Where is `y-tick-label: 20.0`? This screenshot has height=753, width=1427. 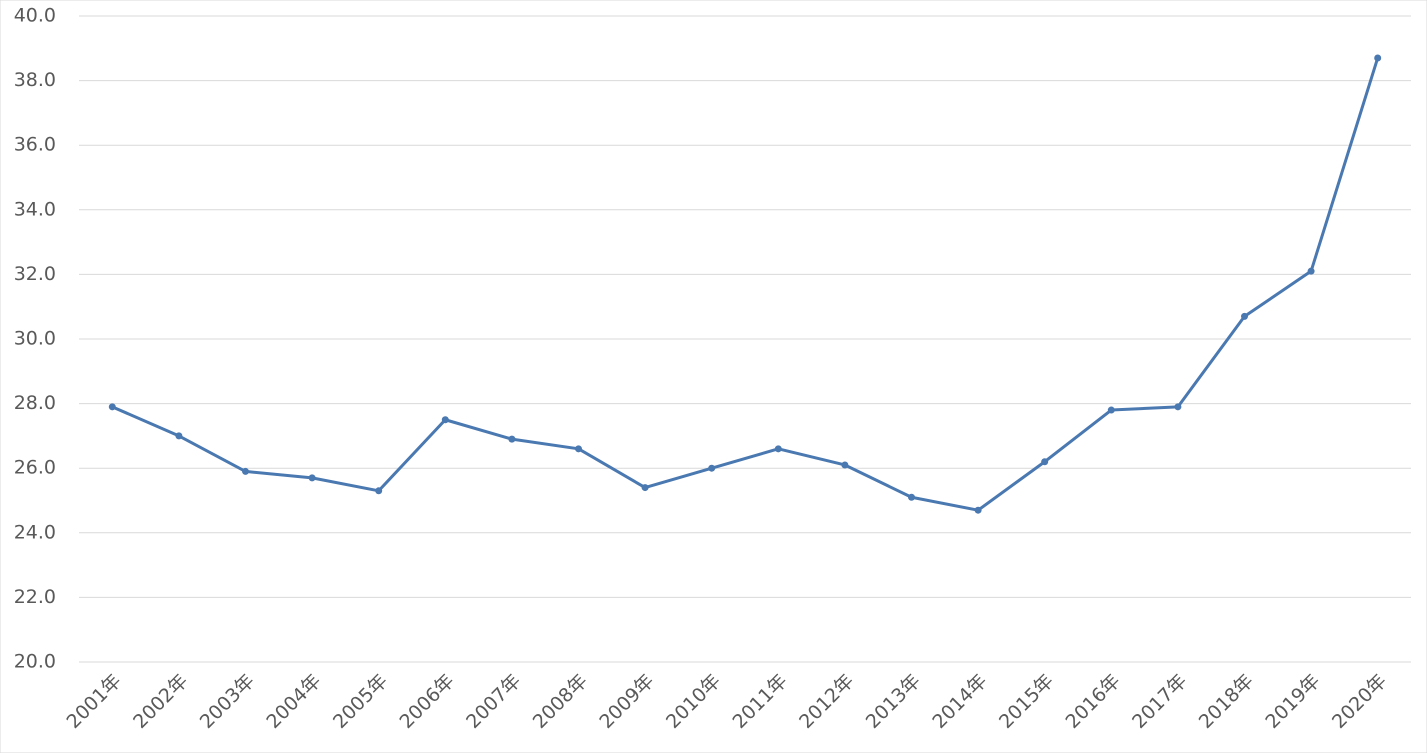
y-tick-label: 20.0 is located at coordinates (35, 662).